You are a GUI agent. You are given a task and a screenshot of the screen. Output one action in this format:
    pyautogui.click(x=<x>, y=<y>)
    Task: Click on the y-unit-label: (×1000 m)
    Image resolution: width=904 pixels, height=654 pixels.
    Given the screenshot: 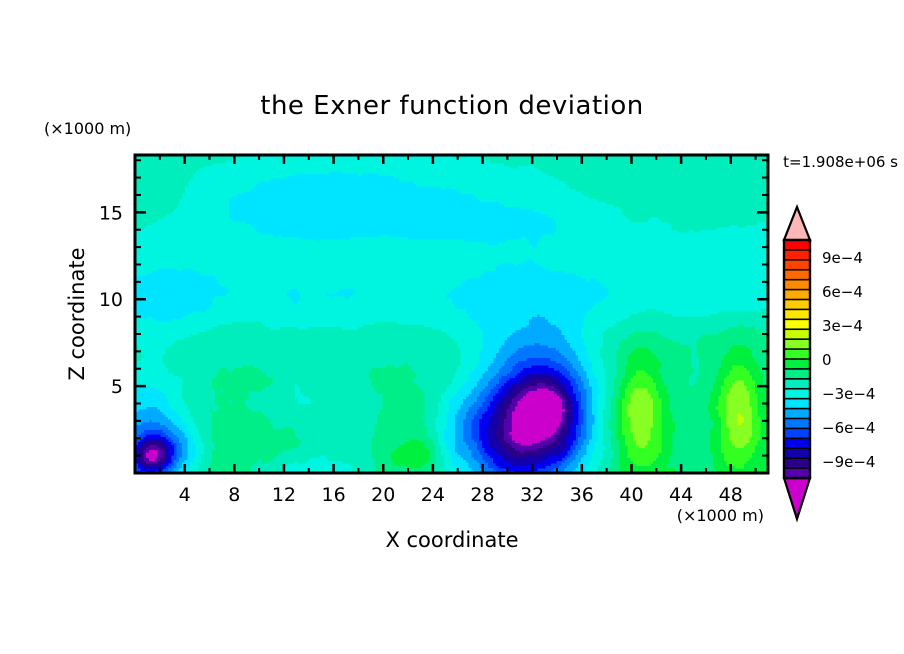 What is the action you would take?
    pyautogui.click(x=87, y=128)
    